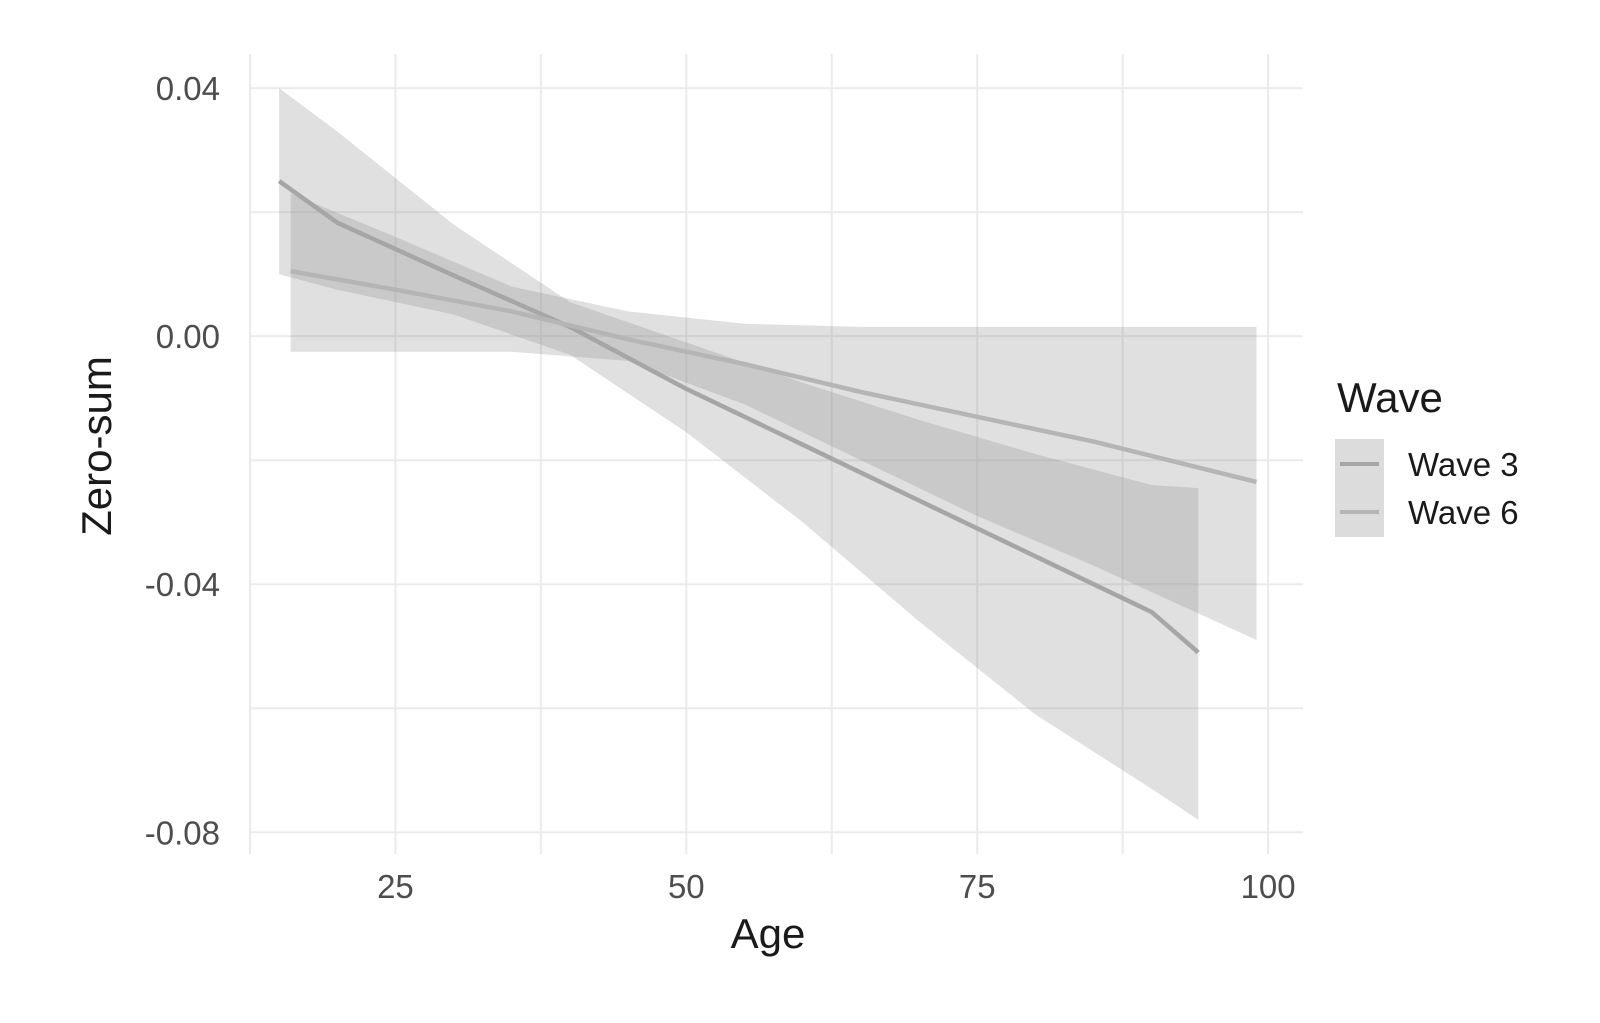 This screenshot has height=1023, width=1600. What do you see at coordinates (96, 446) in the screenshot?
I see `y-axis-title: Zero-sum` at bounding box center [96, 446].